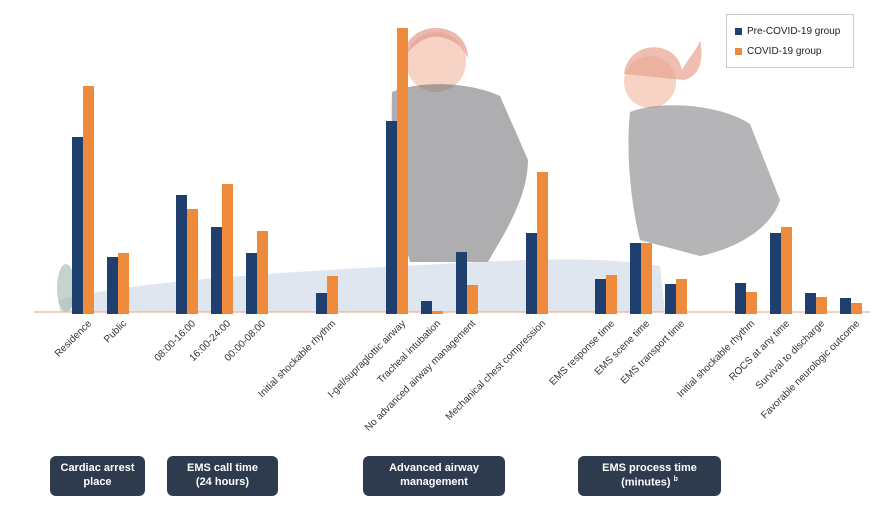 This screenshot has width=889, height=510. Describe the element at coordinates (434, 468) in the screenshot. I see `group-label-line: Advanced airway` at that location.